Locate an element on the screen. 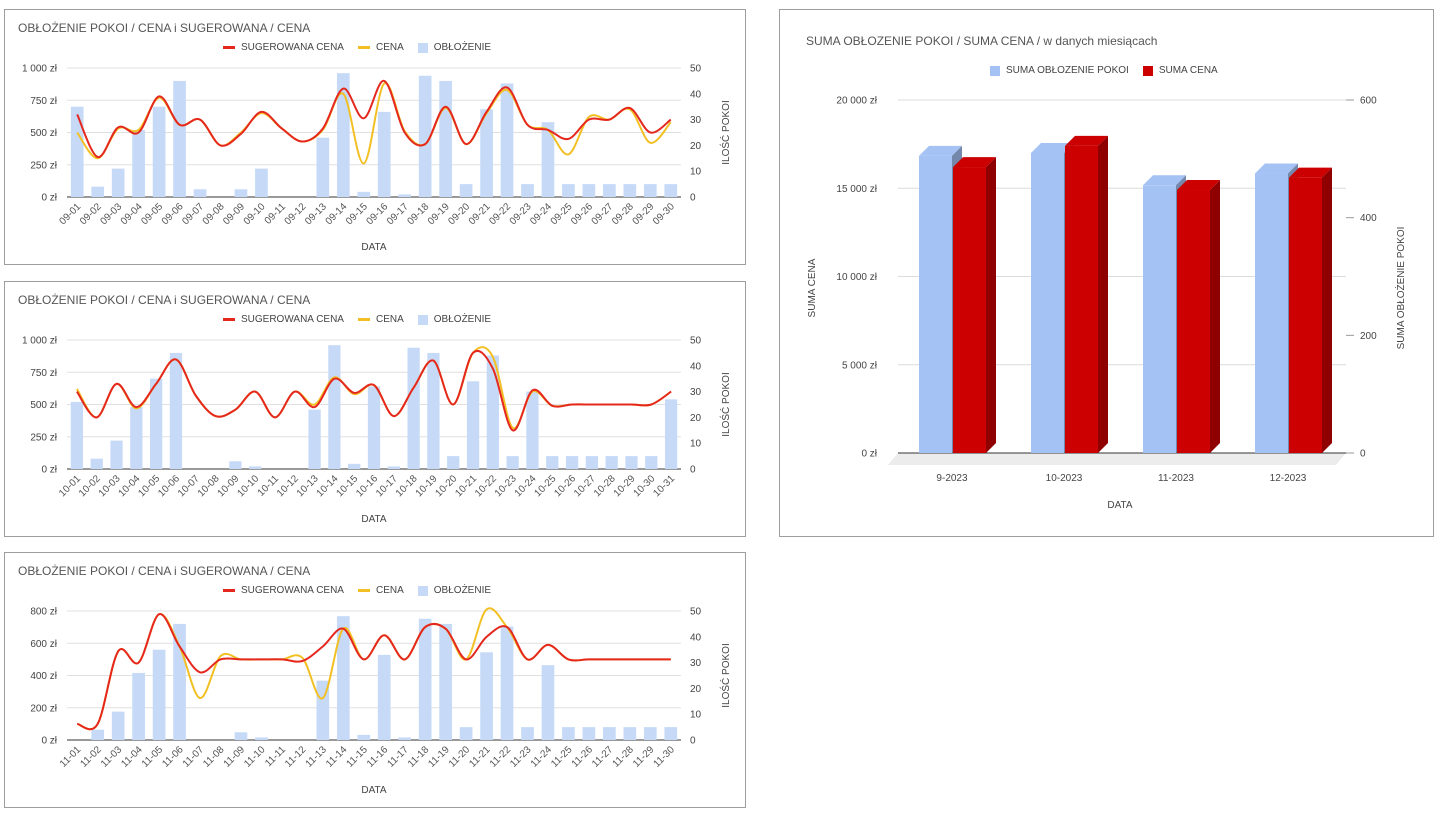 The height and width of the screenshot is (815, 1446). chart-legend: SUMA OBŁOZENIE POKOI SUMA CENA is located at coordinates (1104, 70).